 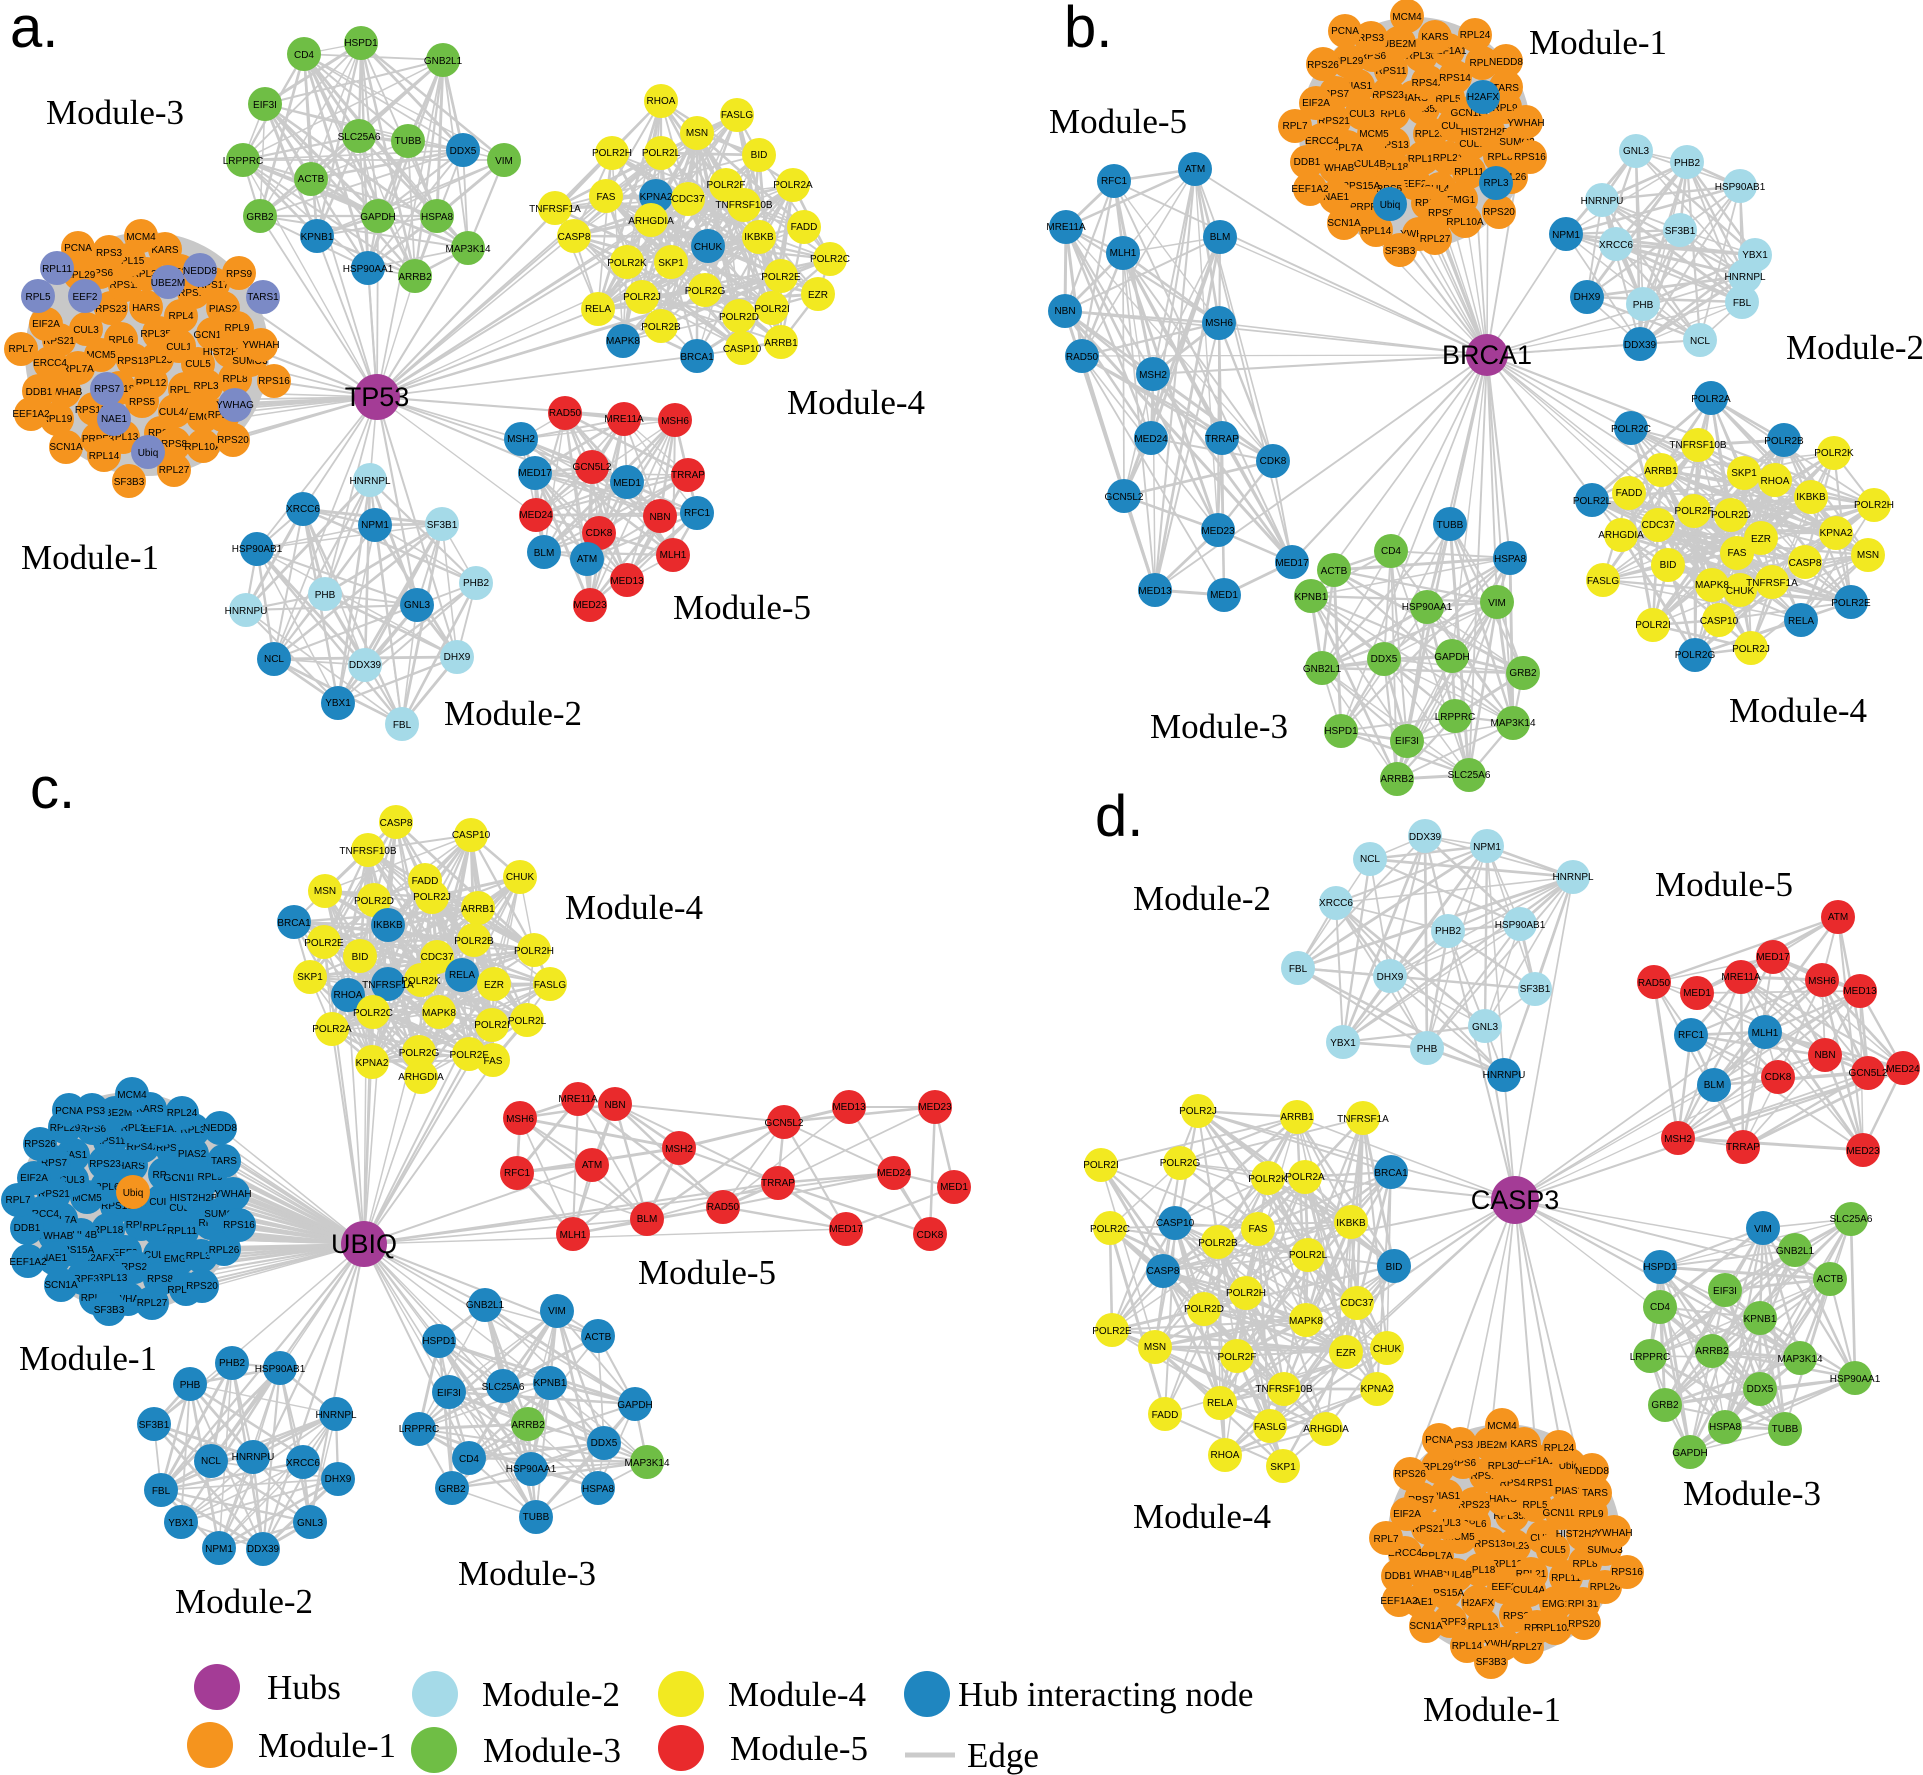 I want to click on svg-text: CD4, so click(x=1660, y=1307).